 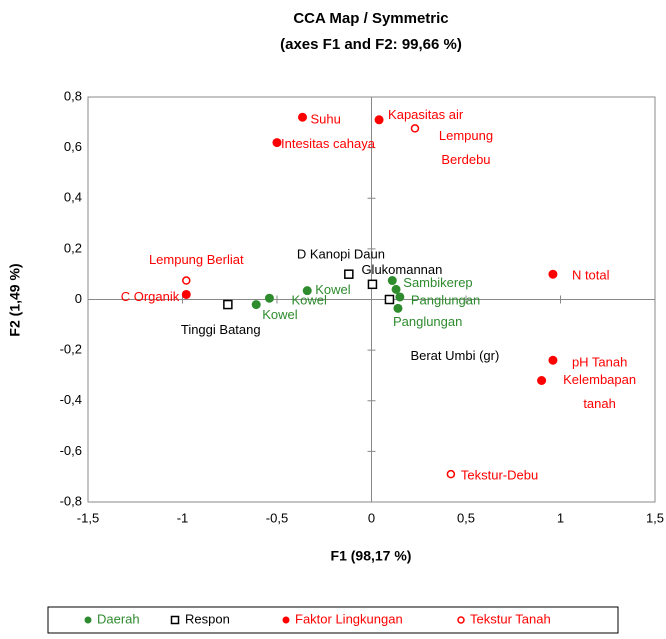 What do you see at coordinates (426, 114) in the screenshot?
I see `point-label: Kapasitas air` at bounding box center [426, 114].